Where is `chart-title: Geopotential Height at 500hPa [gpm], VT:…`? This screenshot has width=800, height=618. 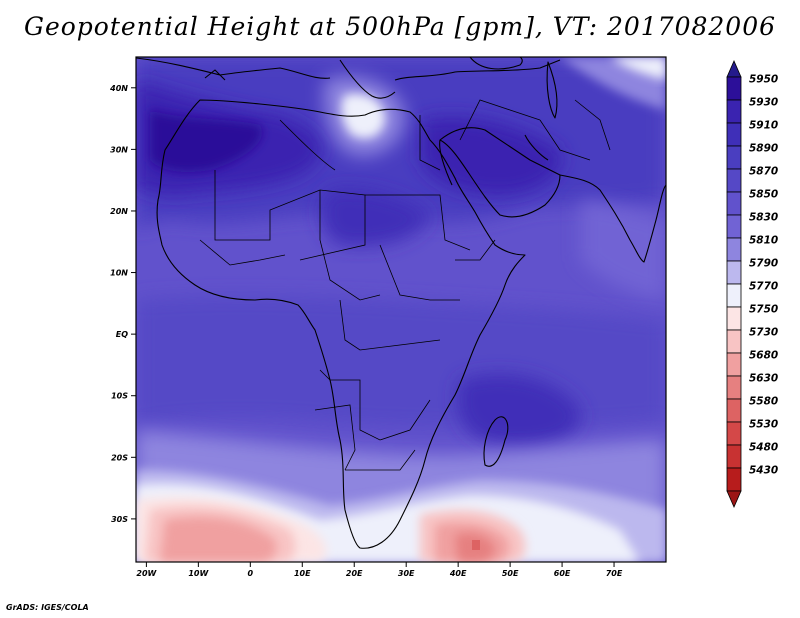
chart-title: Geopotential Height at 500hPa [gpm], VT:… is located at coordinates (400, 26).